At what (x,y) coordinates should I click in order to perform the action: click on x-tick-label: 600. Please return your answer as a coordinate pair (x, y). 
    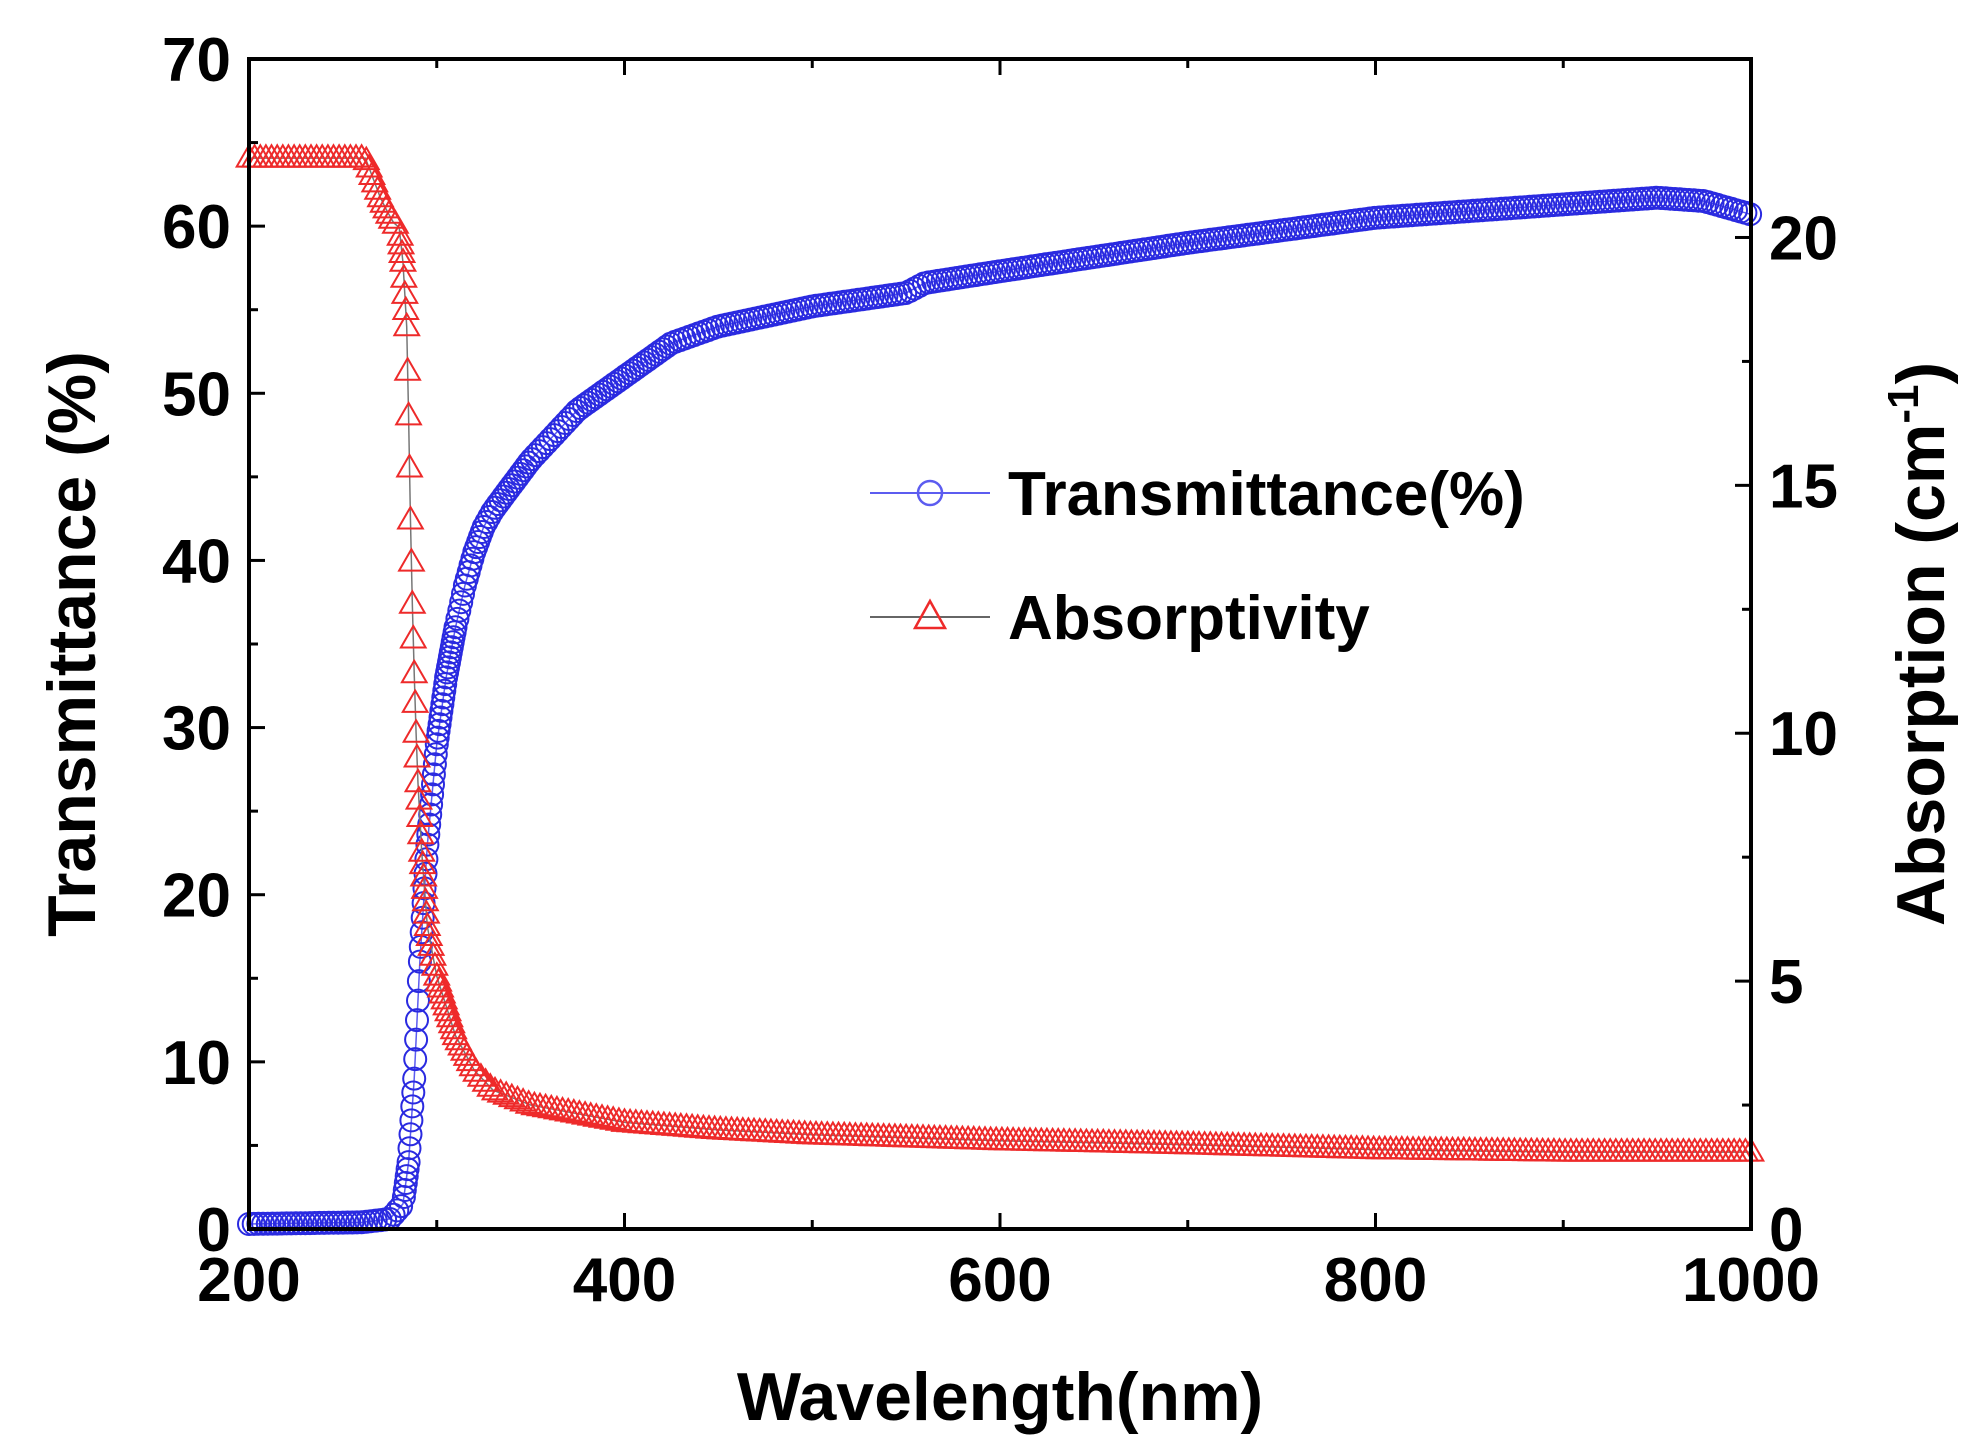
    Looking at the image, I should click on (999, 1280).